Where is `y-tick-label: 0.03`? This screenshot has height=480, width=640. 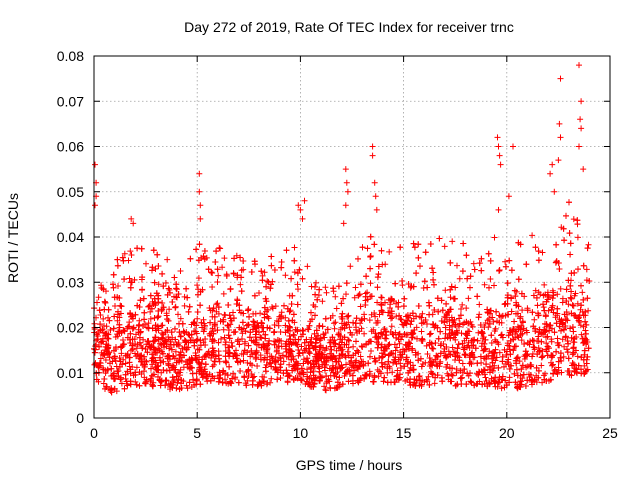 y-tick-label: 0.03 is located at coordinates (70, 282).